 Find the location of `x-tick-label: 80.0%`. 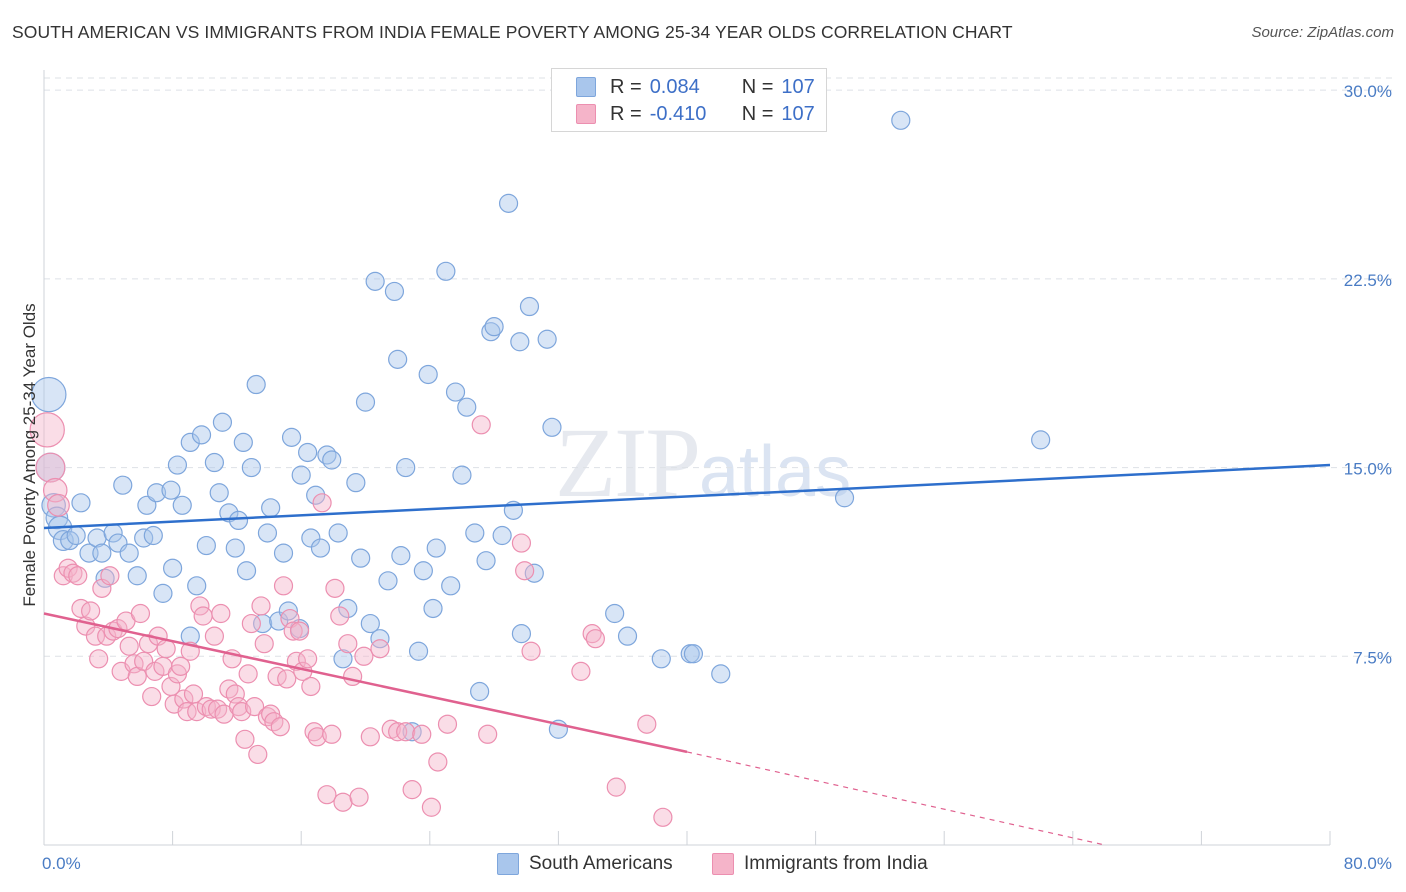

x-tick-label: 80.0% is located at coordinates (1368, 863).